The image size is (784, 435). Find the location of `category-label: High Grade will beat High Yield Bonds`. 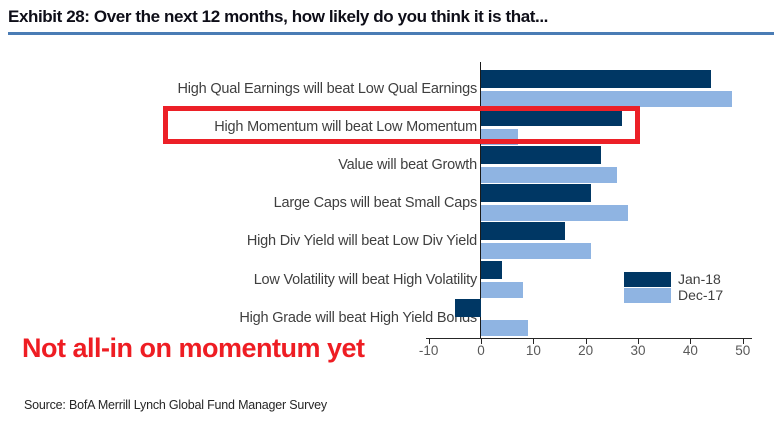

category-label: High Grade will beat High Yield Bonds is located at coordinates (358, 317).